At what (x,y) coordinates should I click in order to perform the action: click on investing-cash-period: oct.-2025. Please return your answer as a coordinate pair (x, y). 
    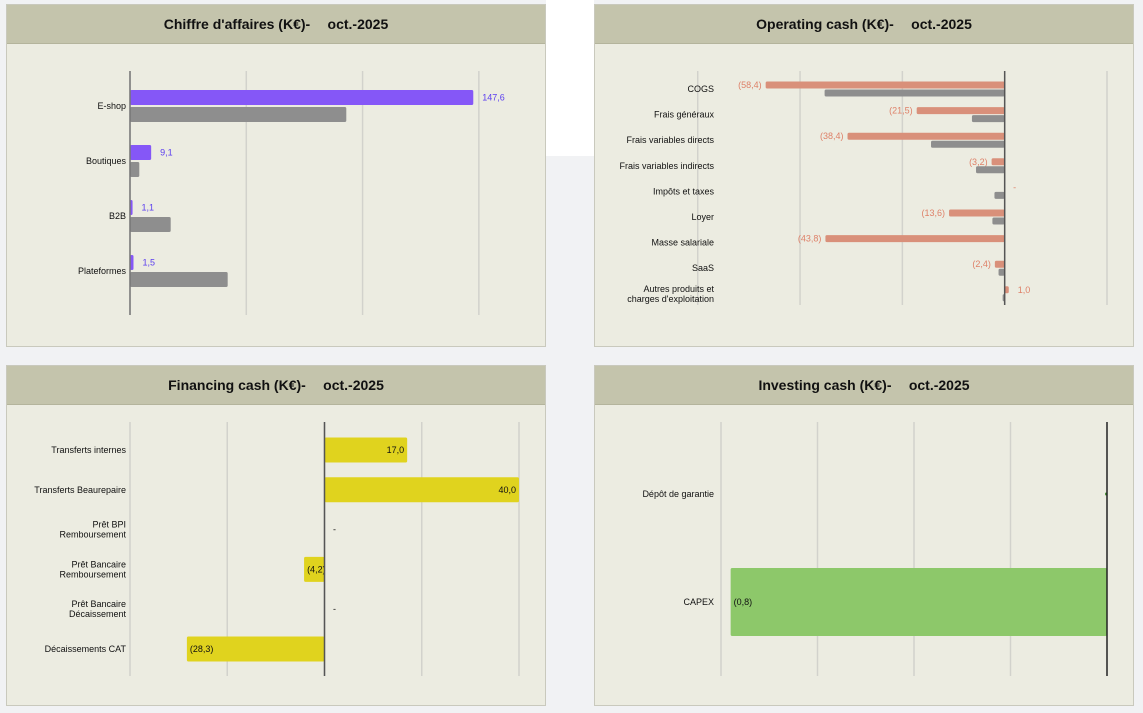
    Looking at the image, I should click on (939, 385).